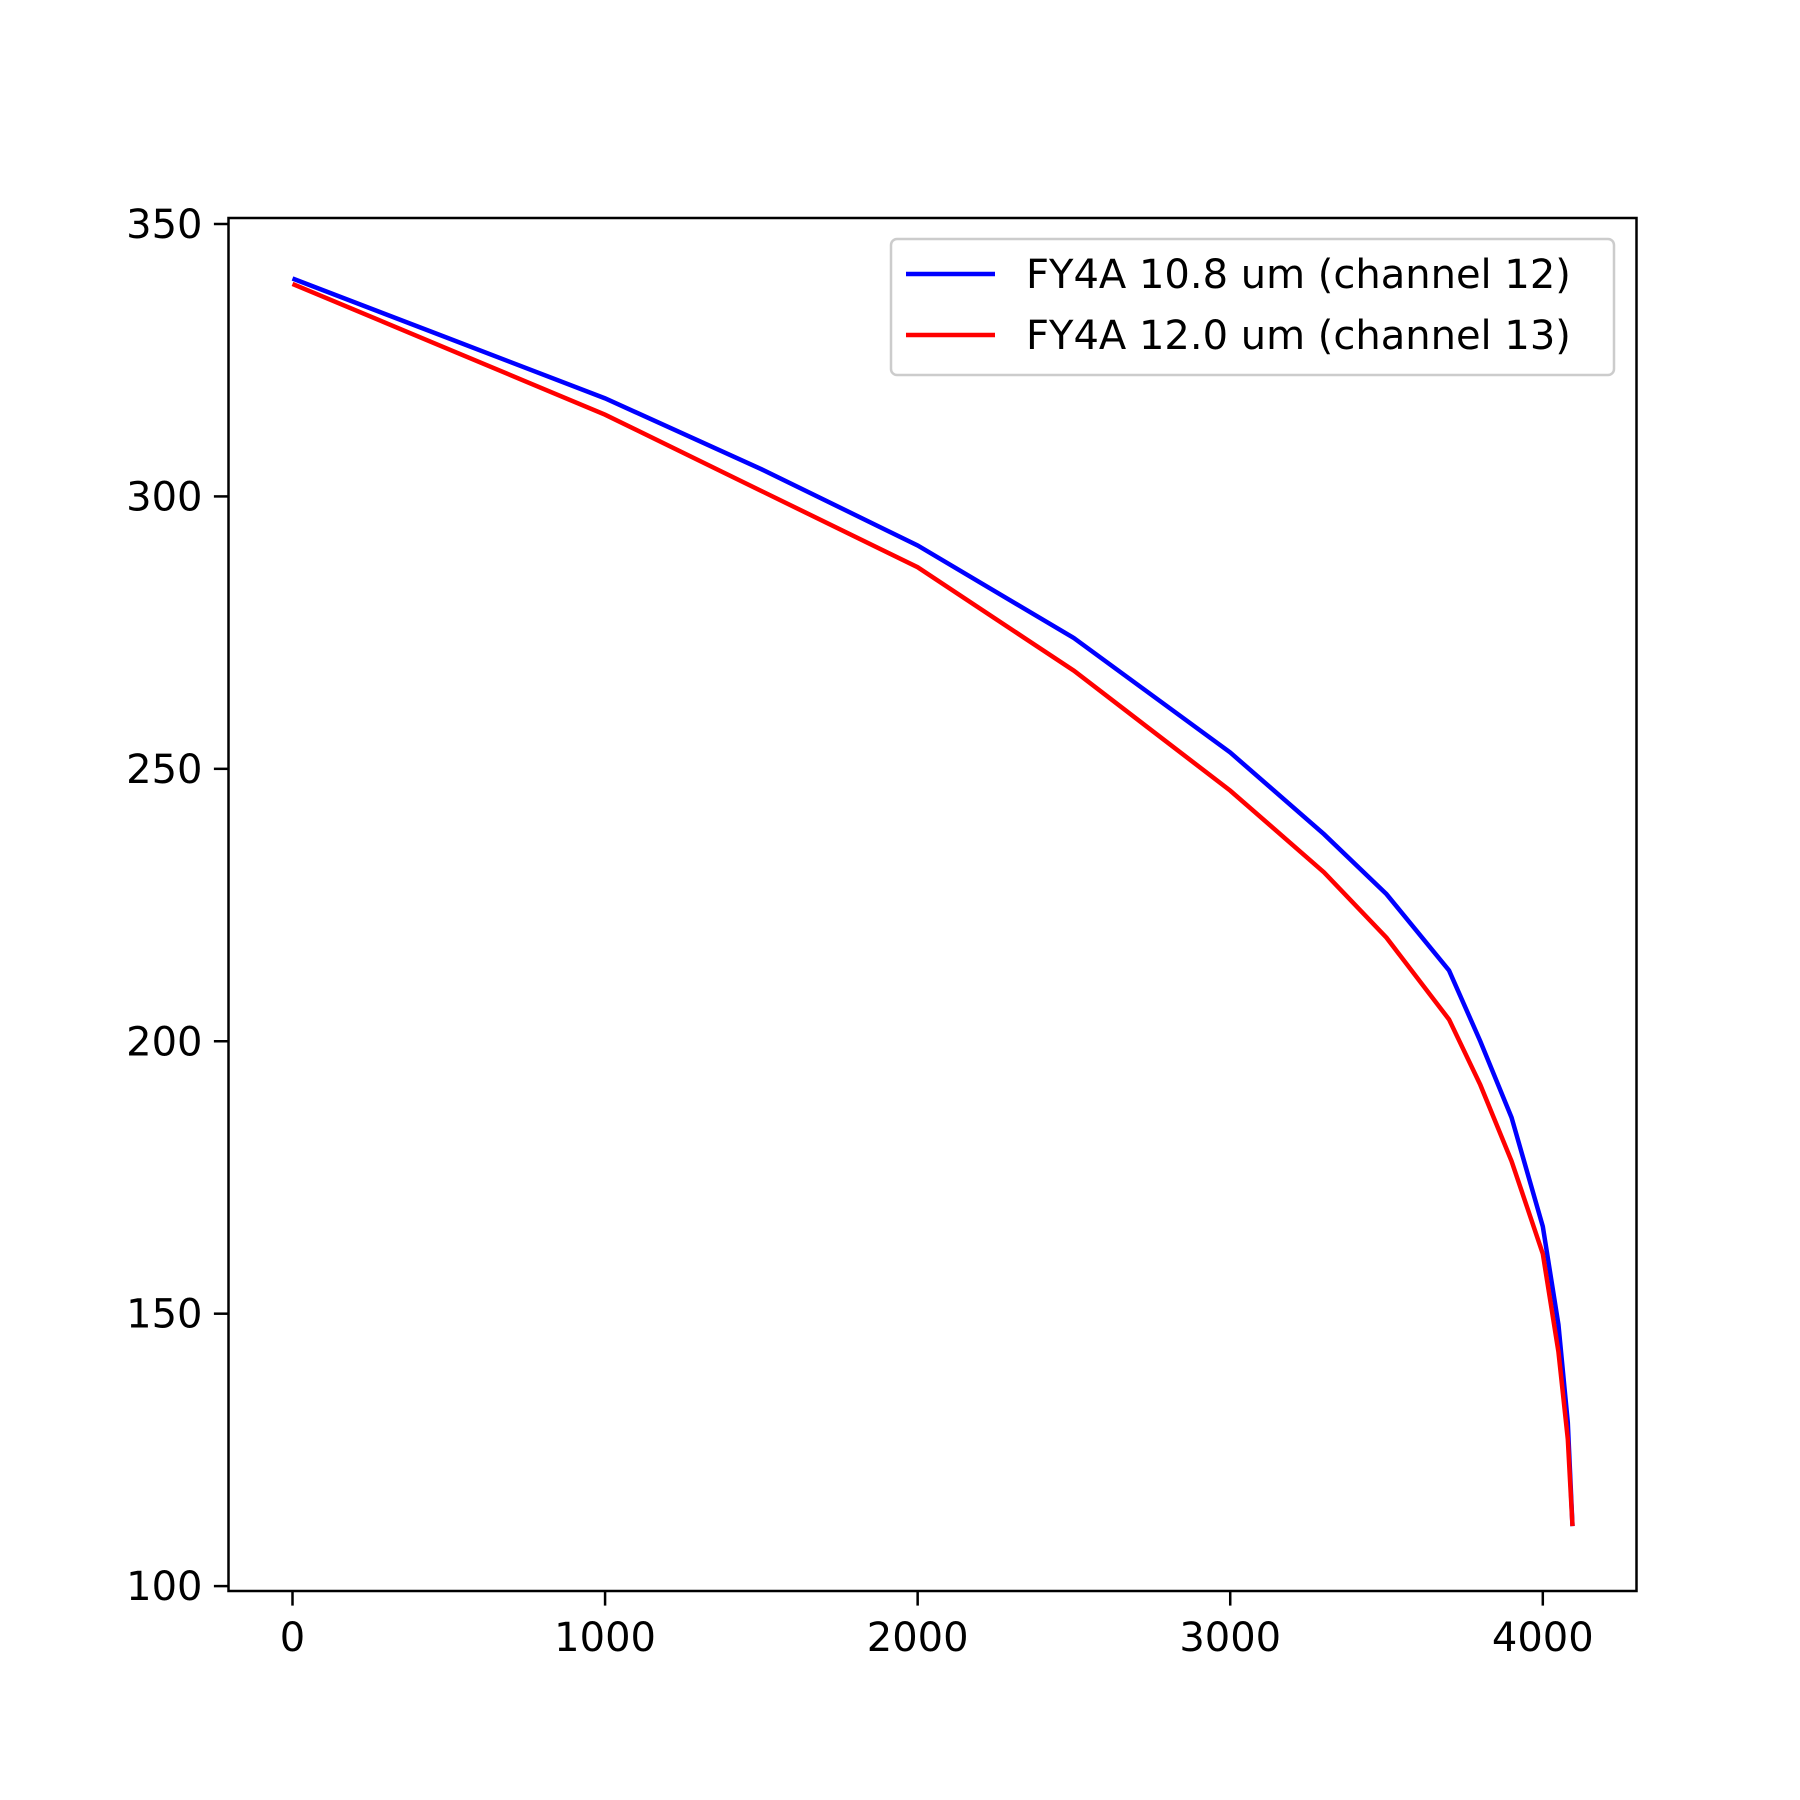 The height and width of the screenshot is (1800, 1800). Describe the element at coordinates (164, 770) in the screenshot. I see `y-tick-label: 250` at that location.